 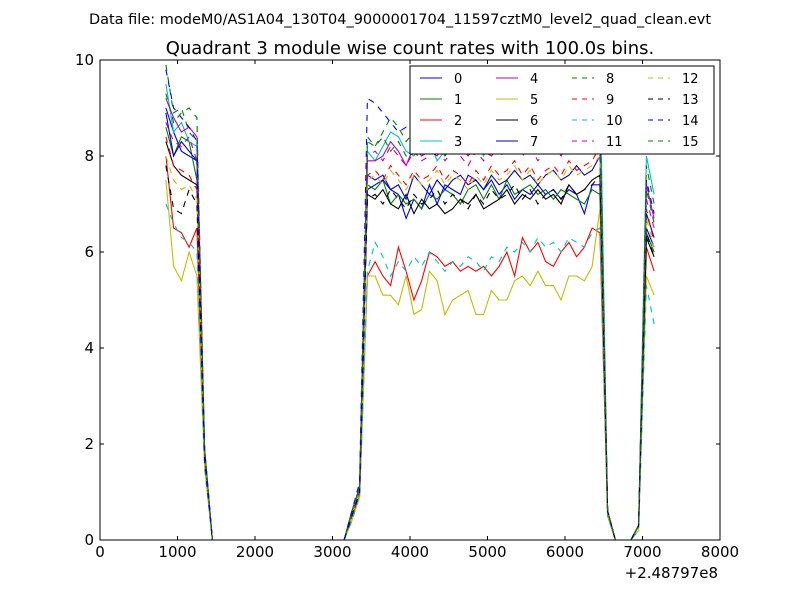 I want to click on legend-label-1: 1, so click(x=458, y=100).